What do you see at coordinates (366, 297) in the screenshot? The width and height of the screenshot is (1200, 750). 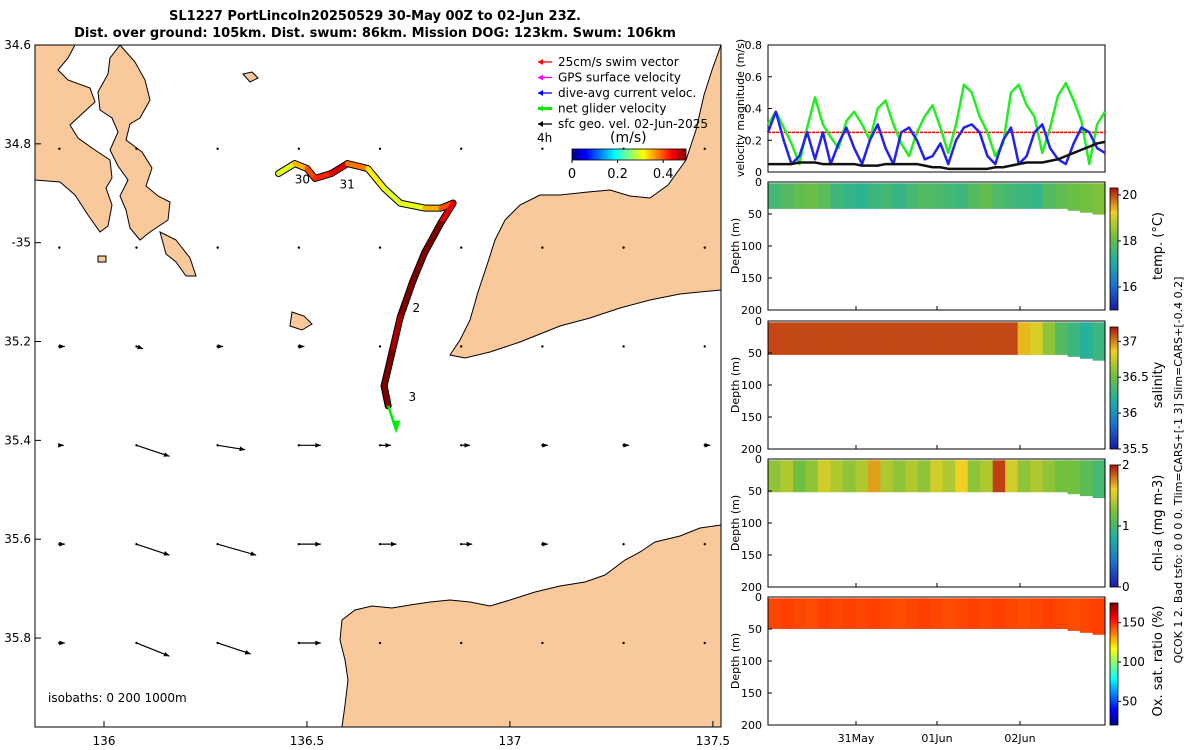 I see `glider-track` at bounding box center [366, 297].